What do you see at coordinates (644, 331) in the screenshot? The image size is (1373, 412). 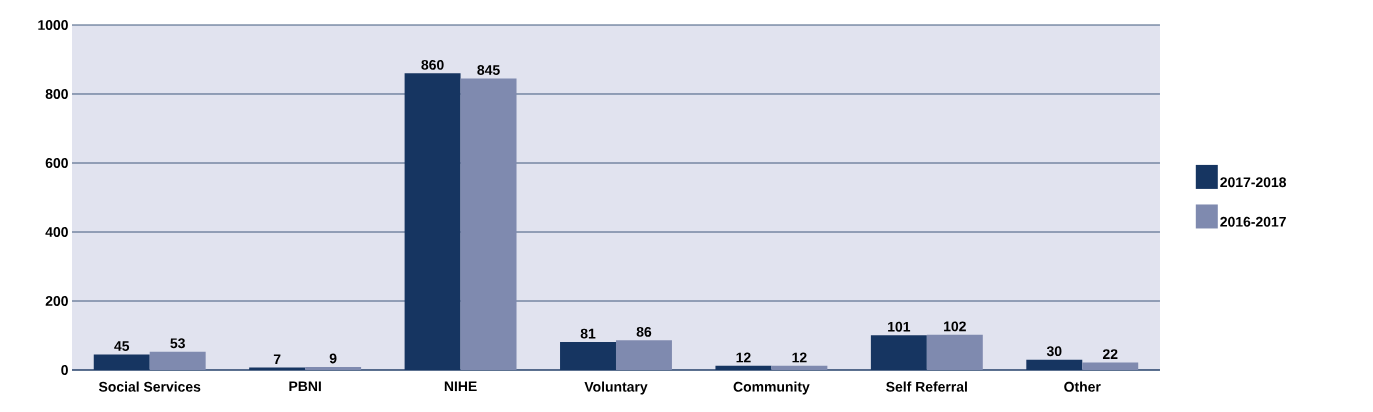 I see `data-label: 86` at bounding box center [644, 331].